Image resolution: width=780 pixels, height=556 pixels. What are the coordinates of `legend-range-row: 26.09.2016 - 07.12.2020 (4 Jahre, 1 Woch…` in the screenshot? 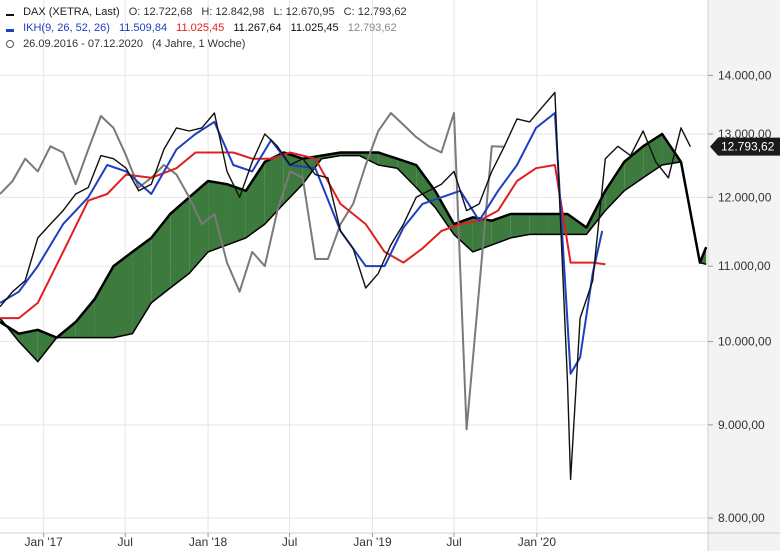 It's located at (128, 44).